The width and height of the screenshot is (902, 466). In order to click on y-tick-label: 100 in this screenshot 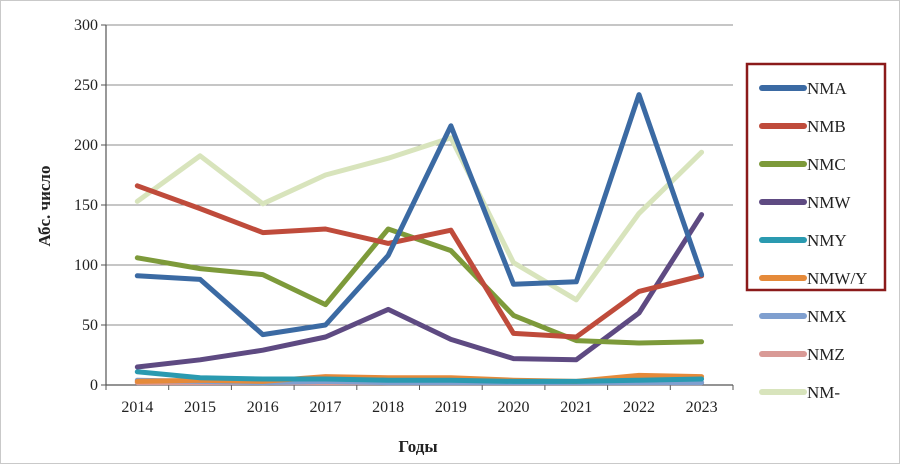, I will do `click(86, 265)`.